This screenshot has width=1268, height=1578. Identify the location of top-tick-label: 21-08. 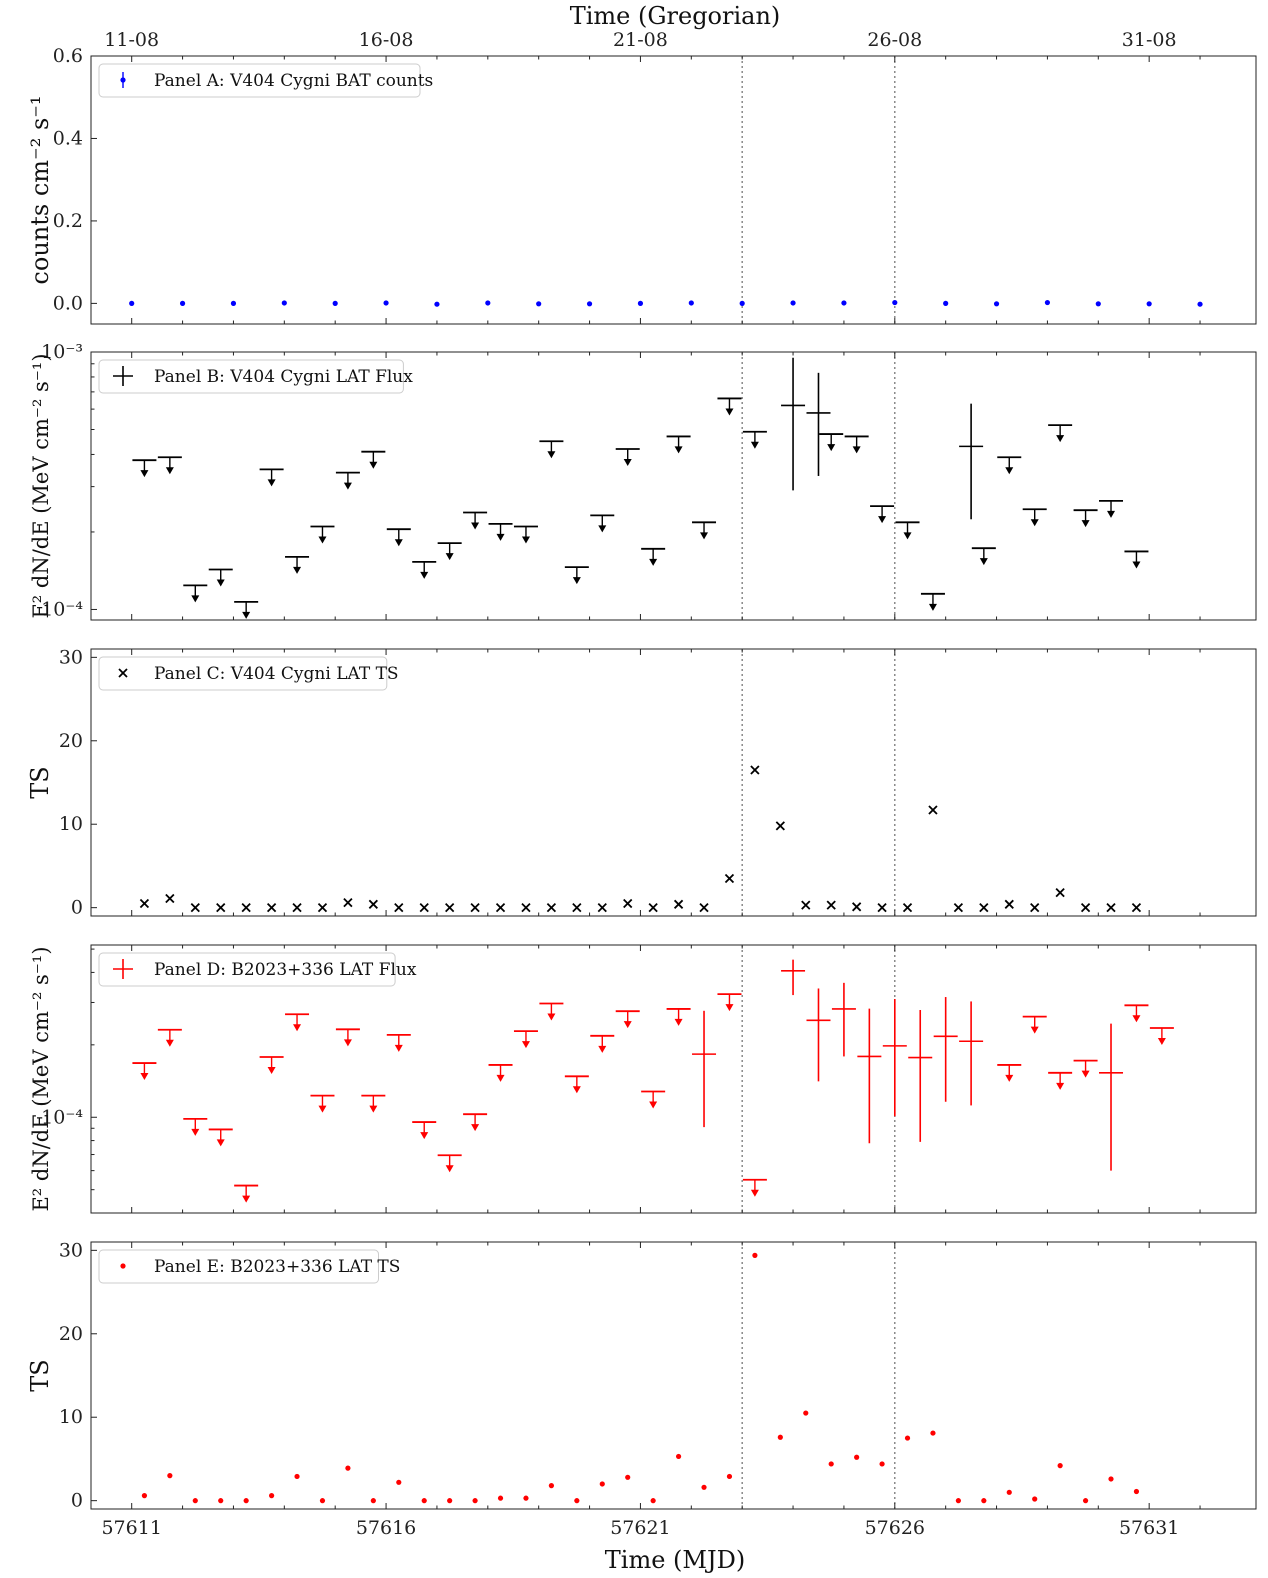
(640, 40).